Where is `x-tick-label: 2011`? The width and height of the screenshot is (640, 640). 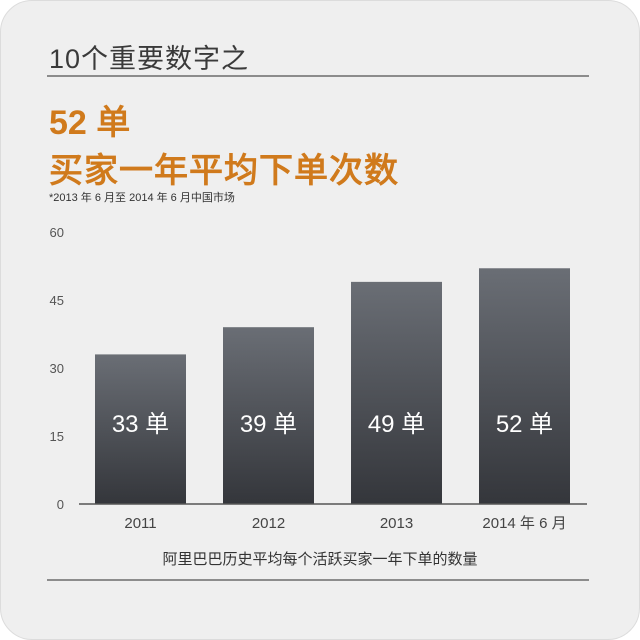 x-tick-label: 2011 is located at coordinates (140, 523).